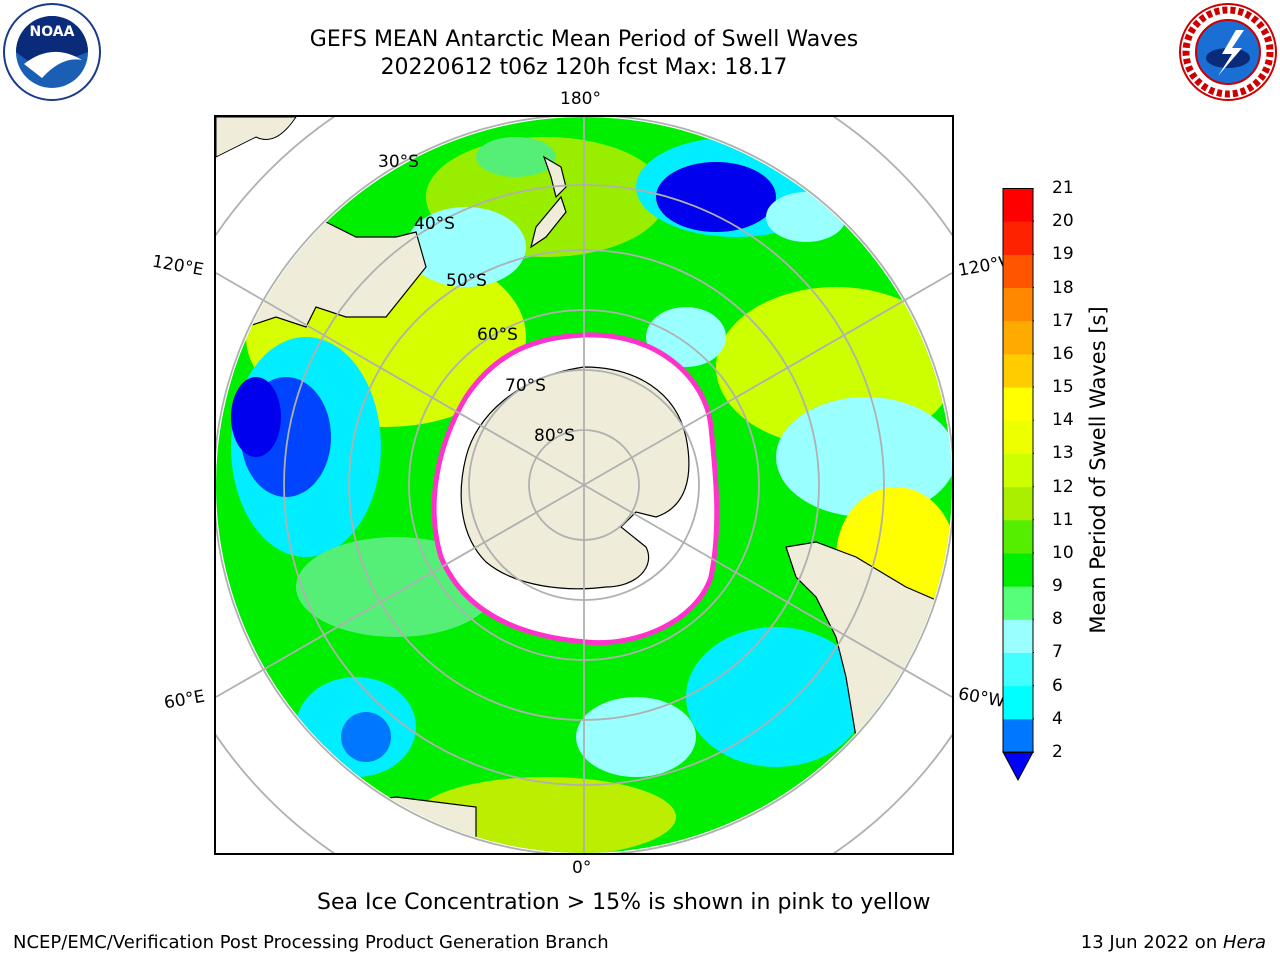 The width and height of the screenshot is (1280, 960). What do you see at coordinates (1063, 188) in the screenshot?
I see `colorbar-tick-label: 21` at bounding box center [1063, 188].